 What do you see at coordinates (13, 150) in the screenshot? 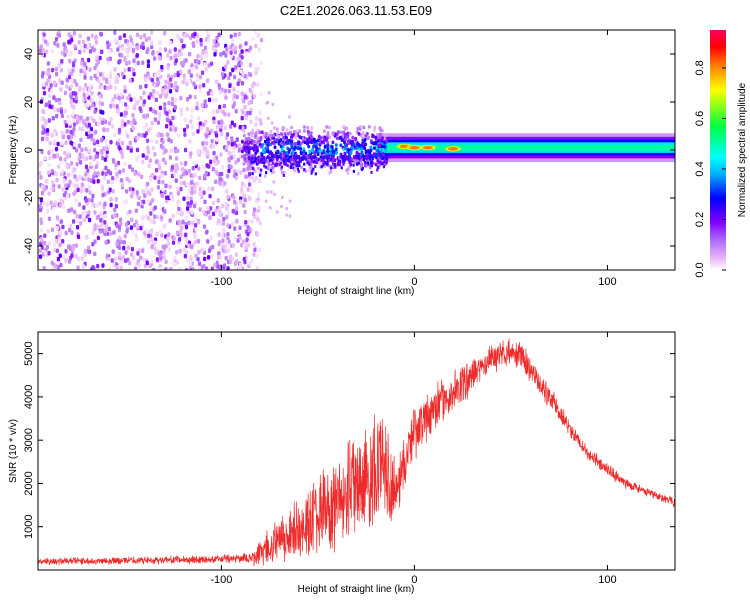
I see `spectrogram-y-label: Frequency (Hz)` at bounding box center [13, 150].